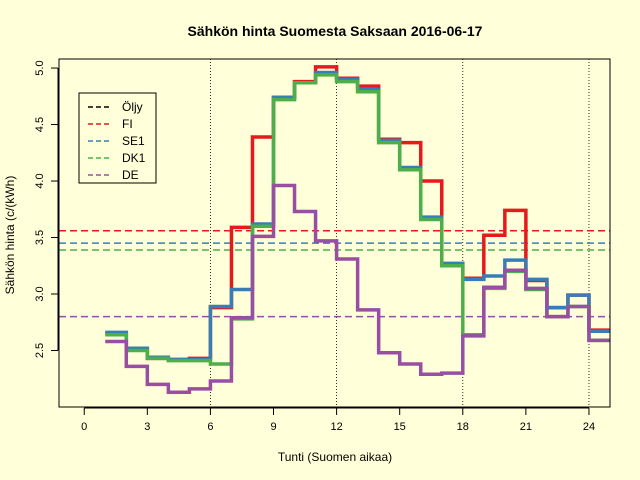  I want to click on x-tick-label-18: 18, so click(463, 427).